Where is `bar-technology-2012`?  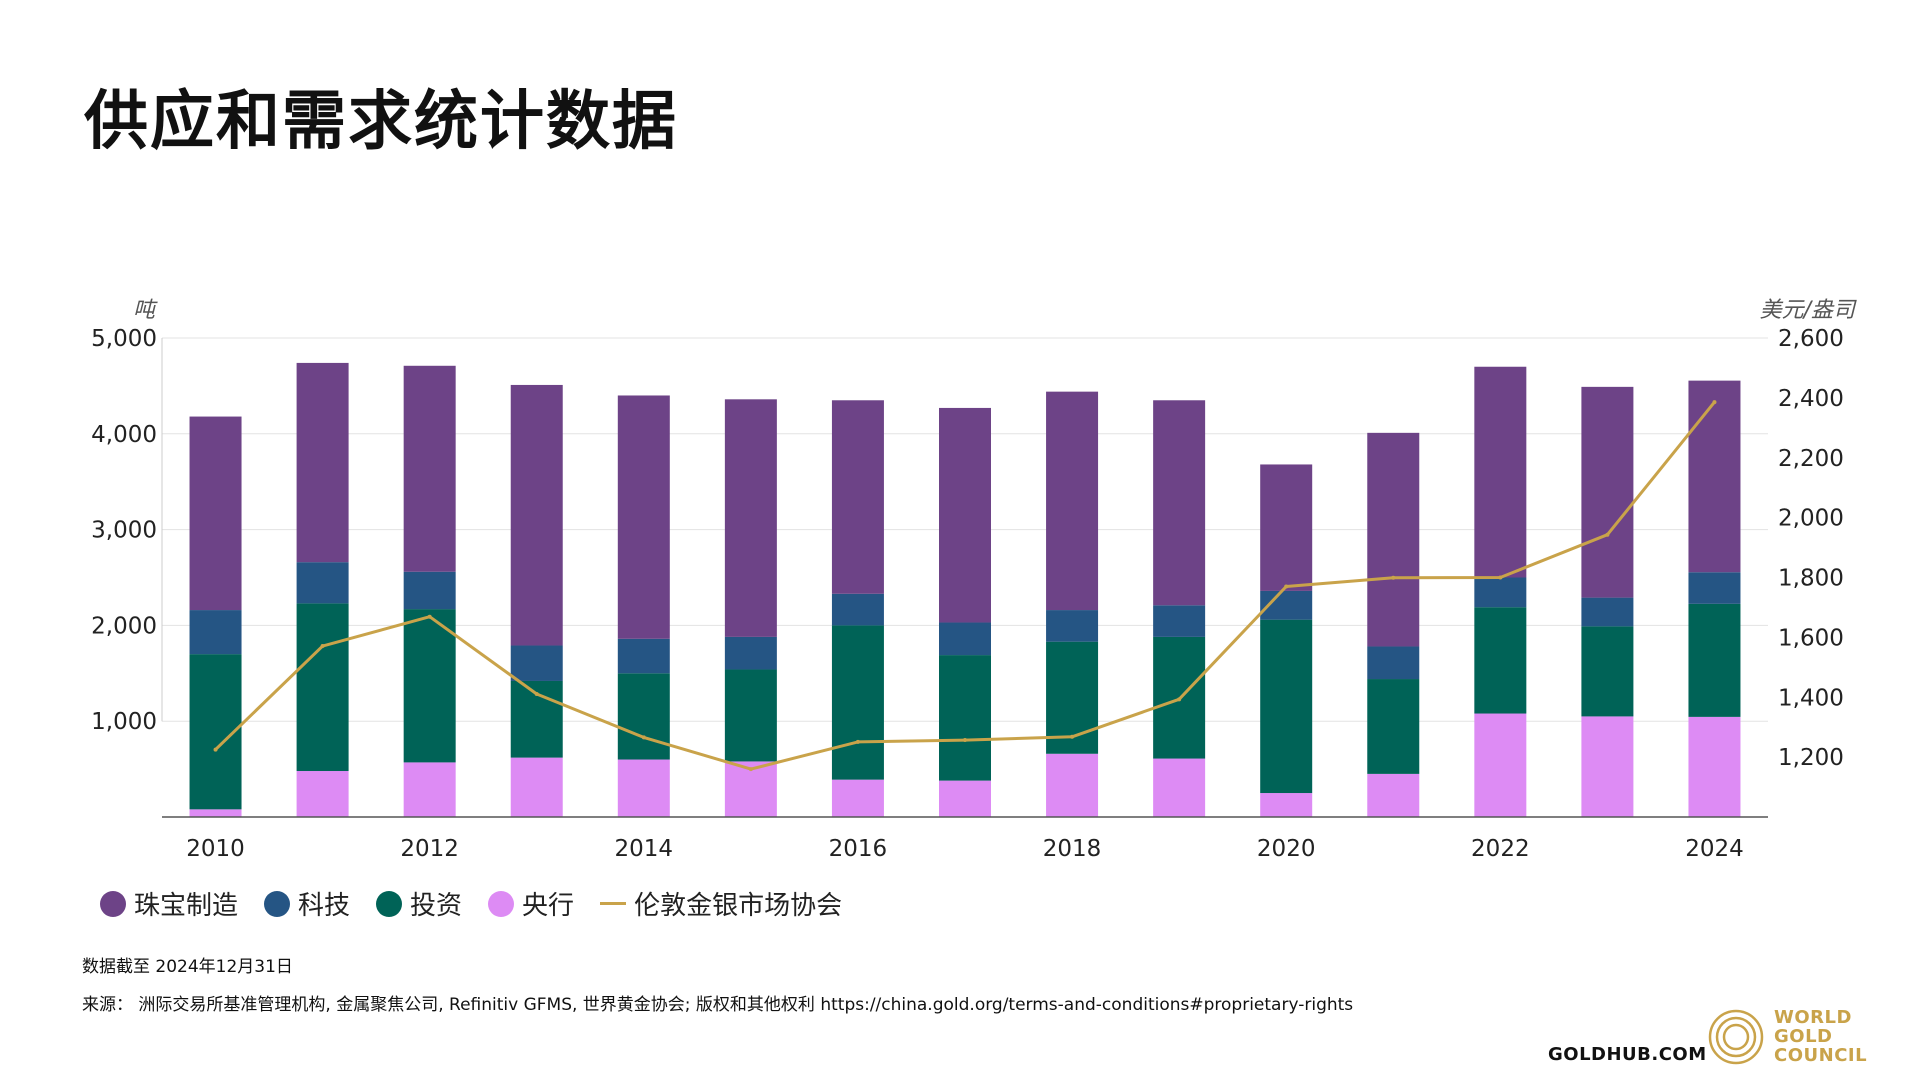
bar-technology-2012 is located at coordinates (429, 590).